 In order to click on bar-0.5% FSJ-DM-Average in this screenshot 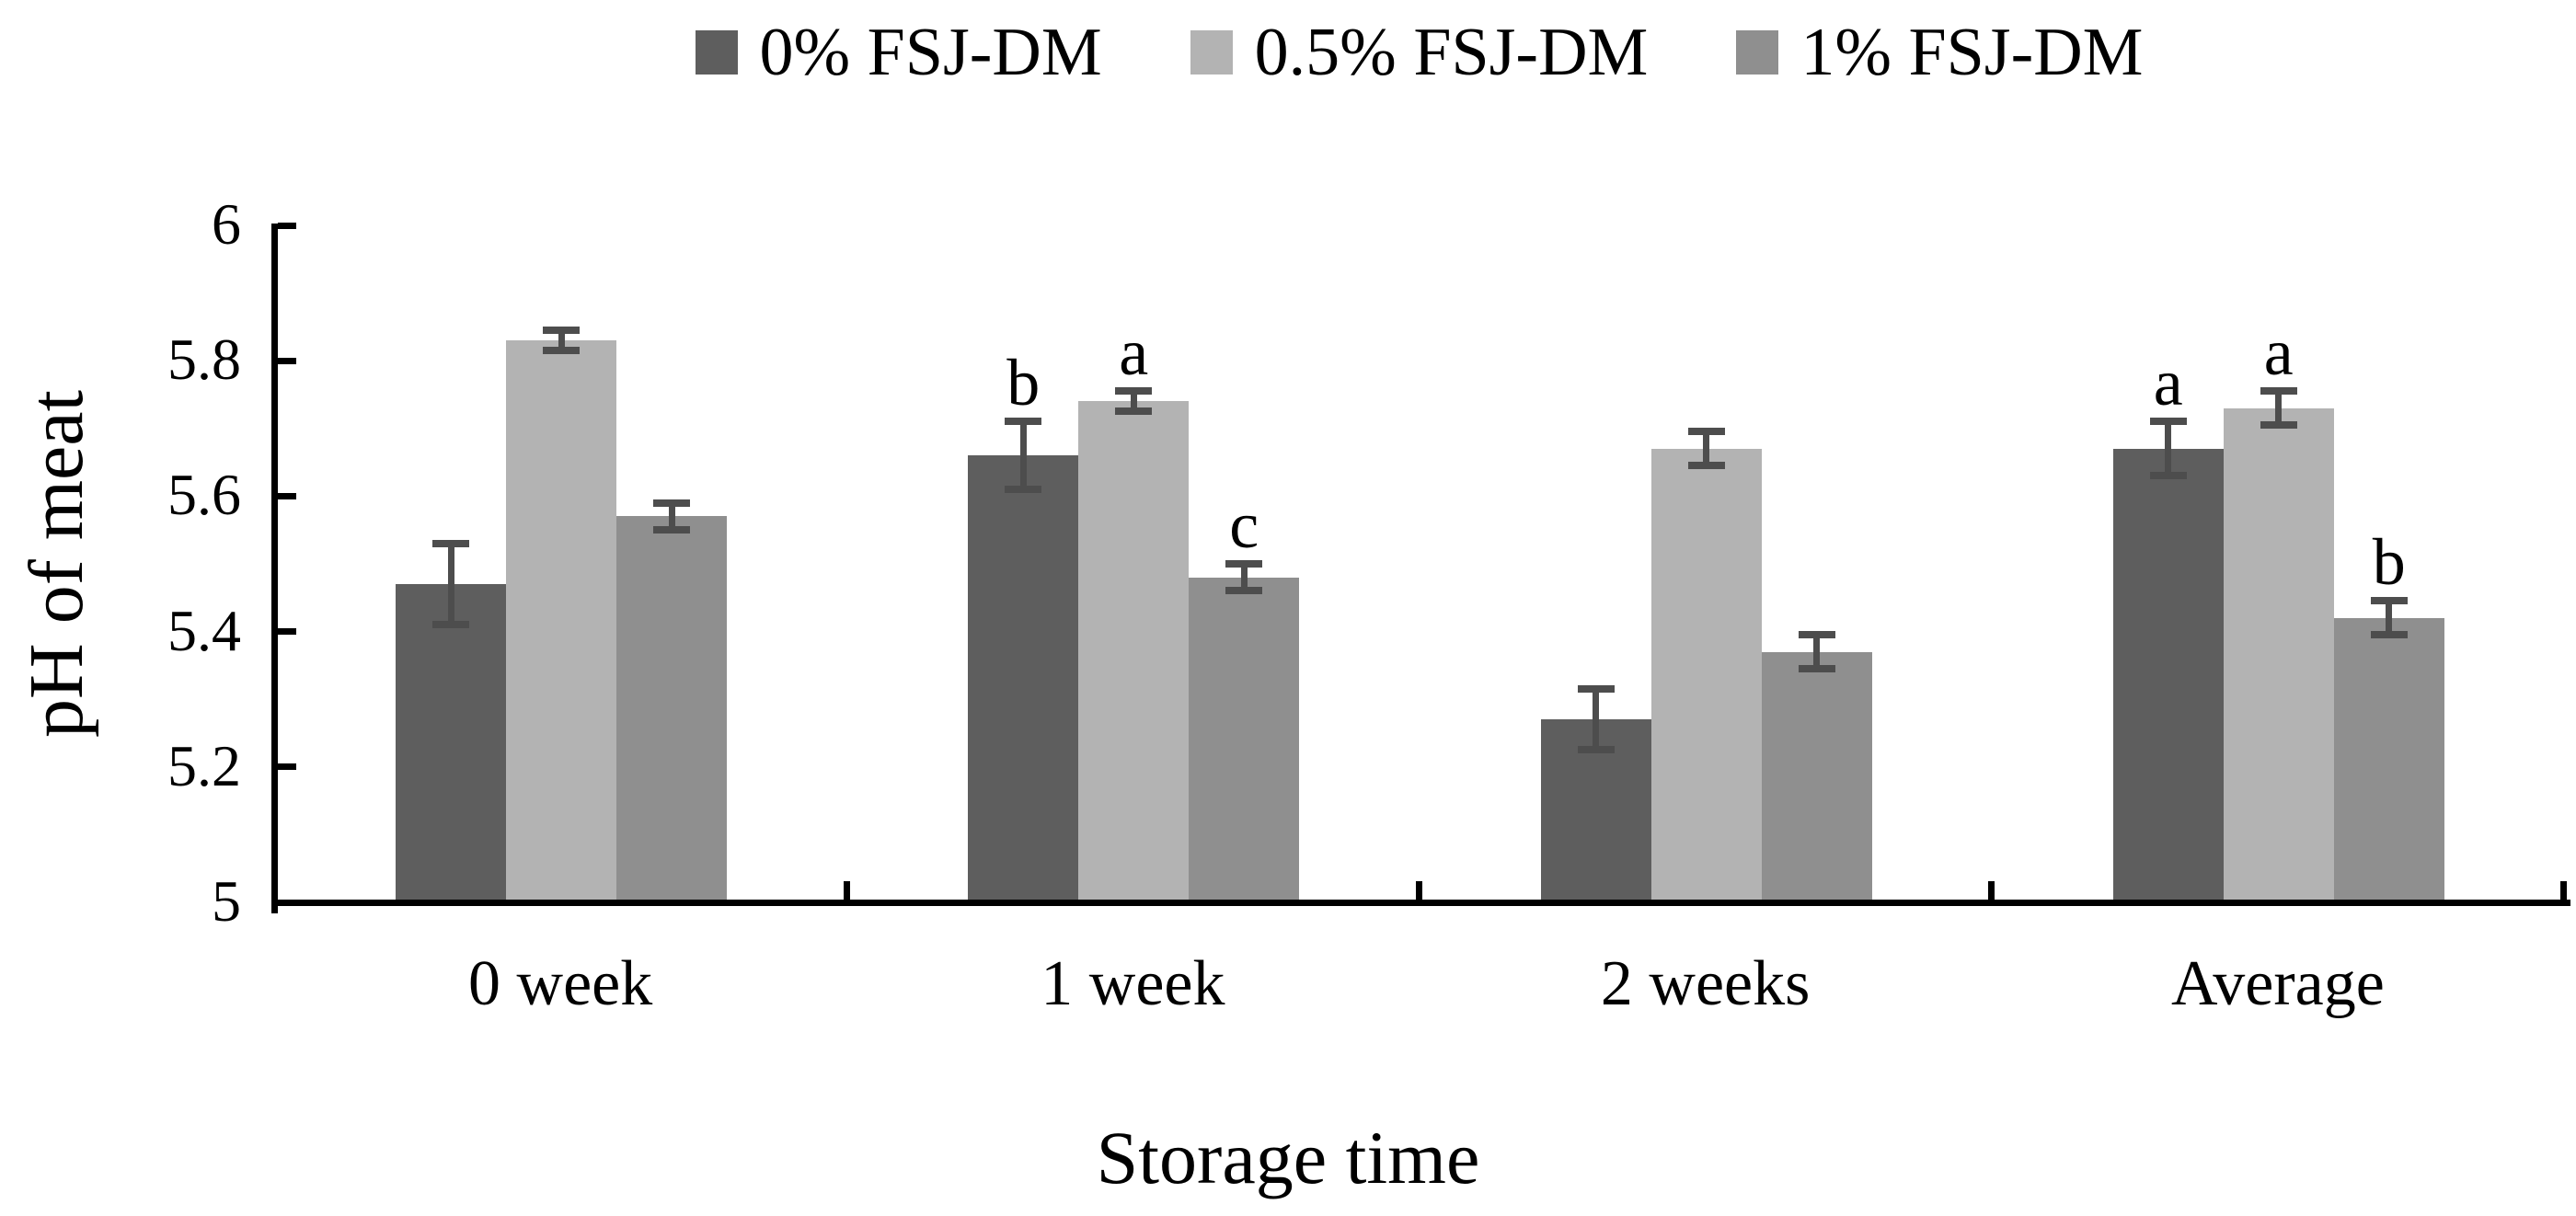, I will do `click(2278, 656)`.